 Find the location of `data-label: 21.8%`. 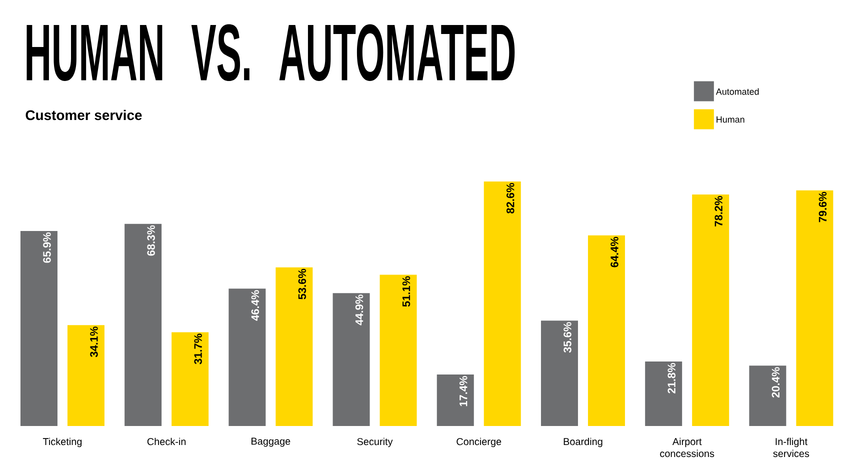

data-label: 21.8% is located at coordinates (672, 378).